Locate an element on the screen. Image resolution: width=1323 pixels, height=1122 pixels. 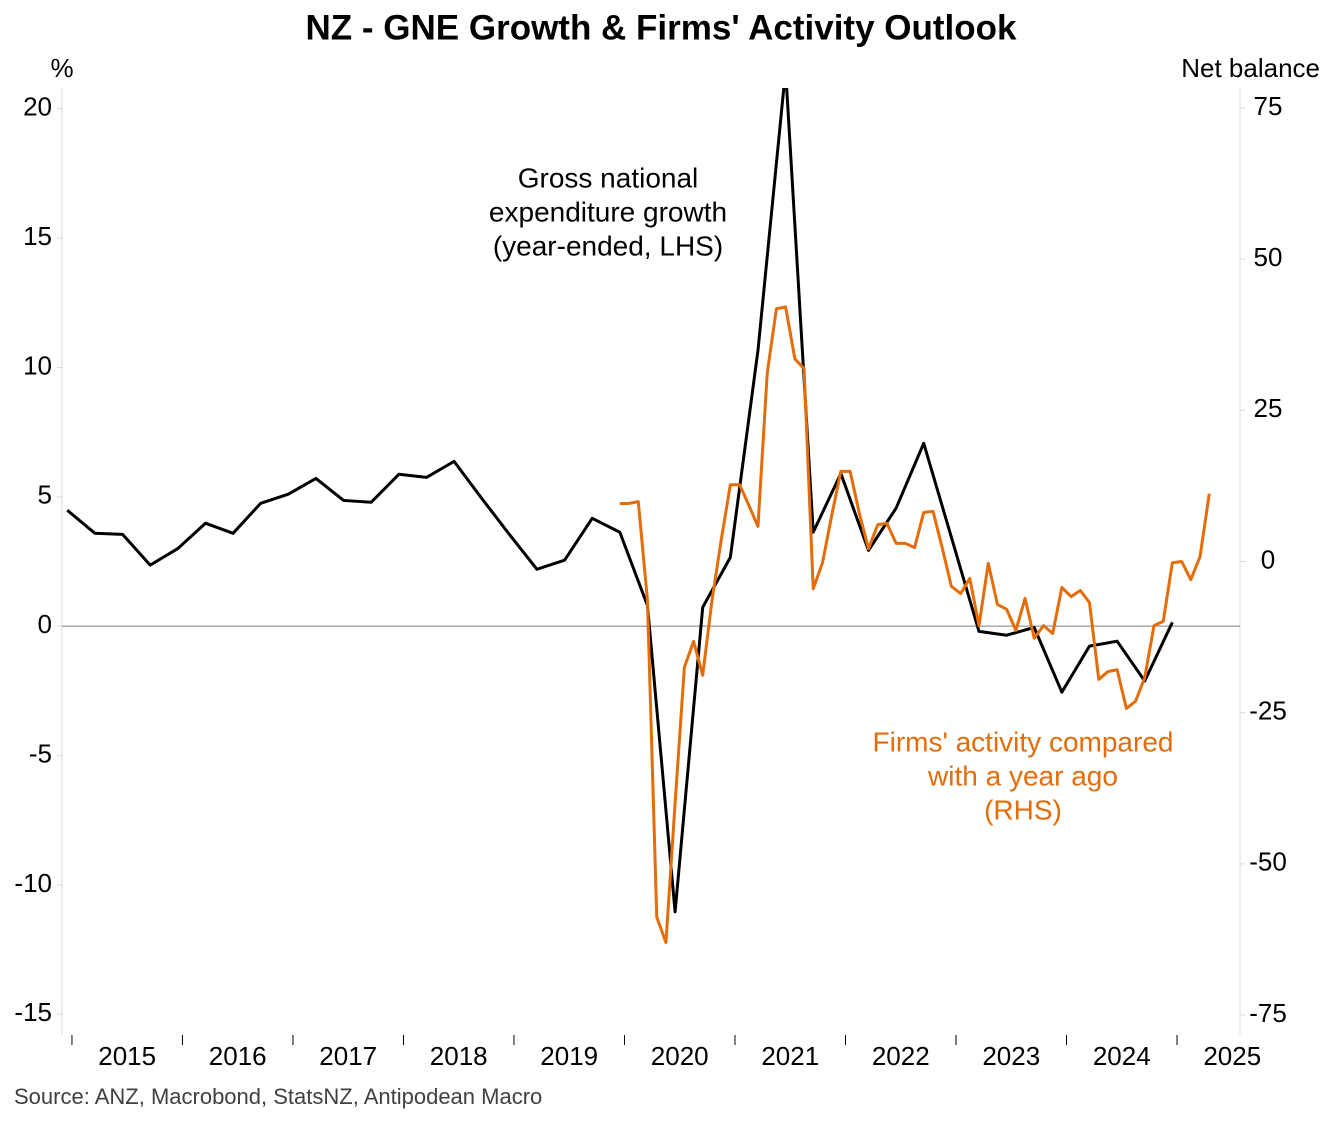
y-tick-label: 20 is located at coordinates (37, 107).